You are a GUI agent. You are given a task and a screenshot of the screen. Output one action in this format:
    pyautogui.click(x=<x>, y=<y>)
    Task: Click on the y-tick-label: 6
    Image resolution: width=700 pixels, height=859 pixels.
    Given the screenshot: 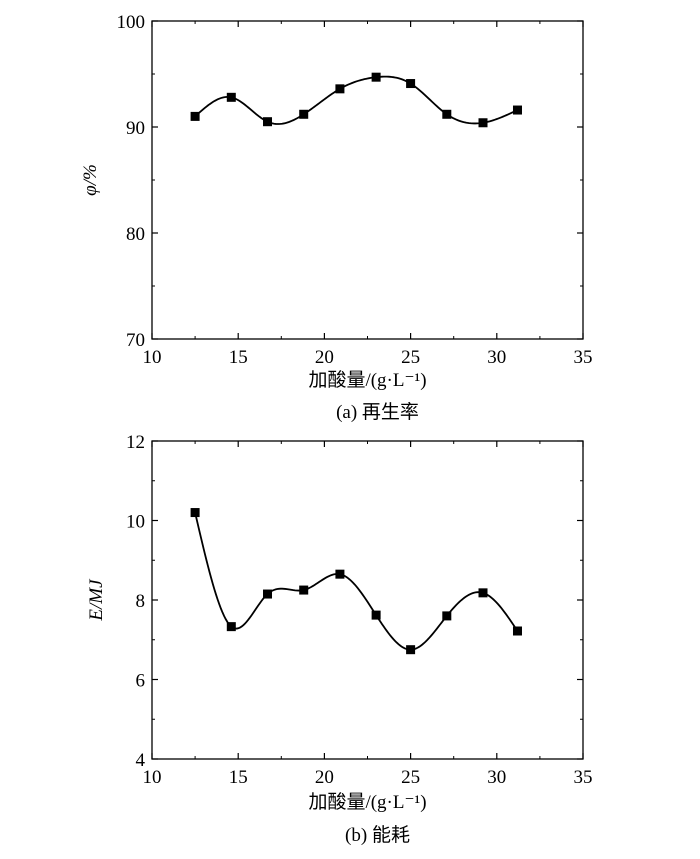 What is the action you would take?
    pyautogui.click(x=141, y=681)
    